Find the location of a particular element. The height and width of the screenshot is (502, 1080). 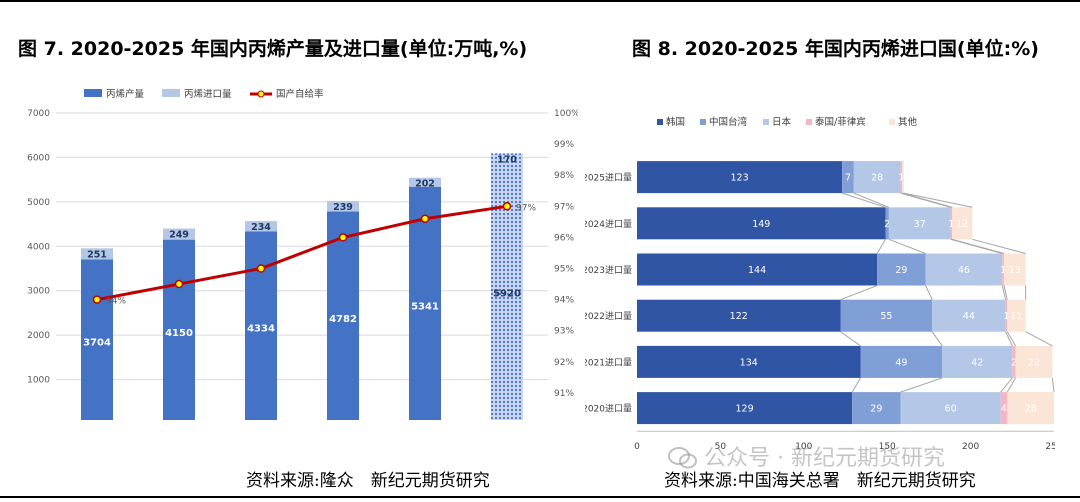

segment-label: 11 is located at coordinates (1016, 316).